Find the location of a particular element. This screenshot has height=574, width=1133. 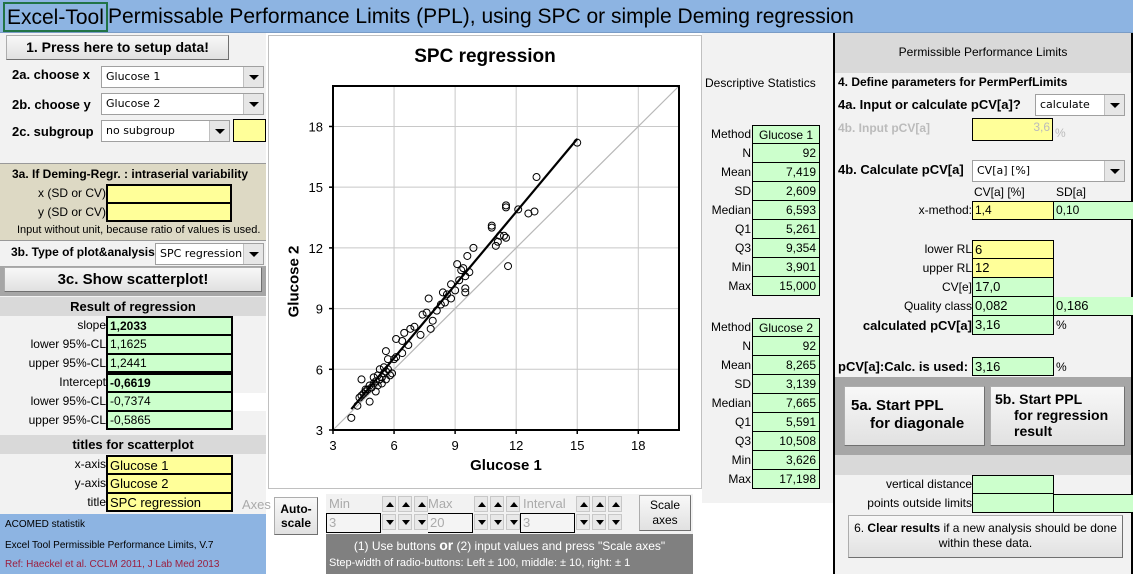

intercept-upper-value: -0,5865 is located at coordinates (169, 420).